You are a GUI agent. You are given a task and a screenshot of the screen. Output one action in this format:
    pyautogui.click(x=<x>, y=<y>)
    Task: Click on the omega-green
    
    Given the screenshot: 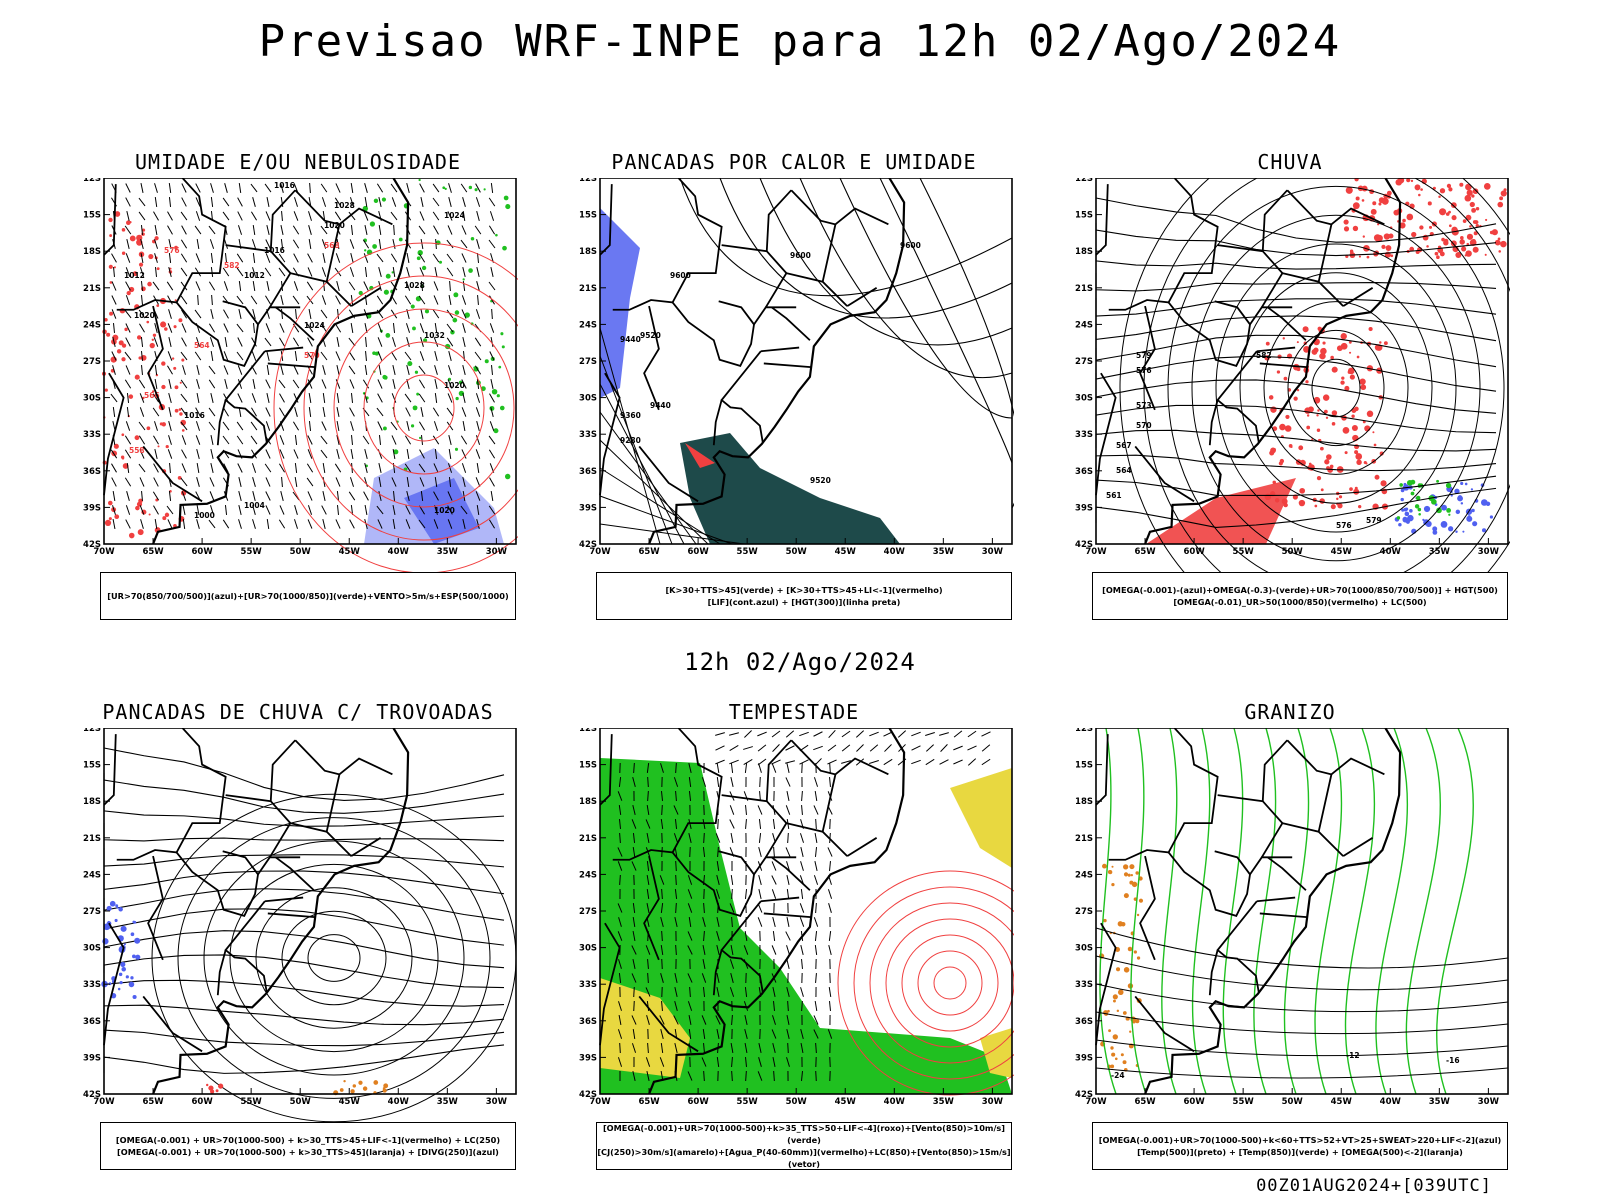 What is the action you would take?
    pyautogui.click(x=1449, y=514)
    